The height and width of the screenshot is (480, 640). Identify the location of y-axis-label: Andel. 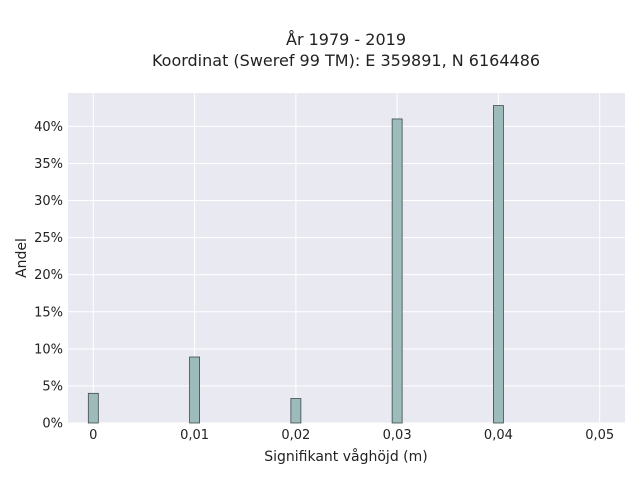
(22, 258).